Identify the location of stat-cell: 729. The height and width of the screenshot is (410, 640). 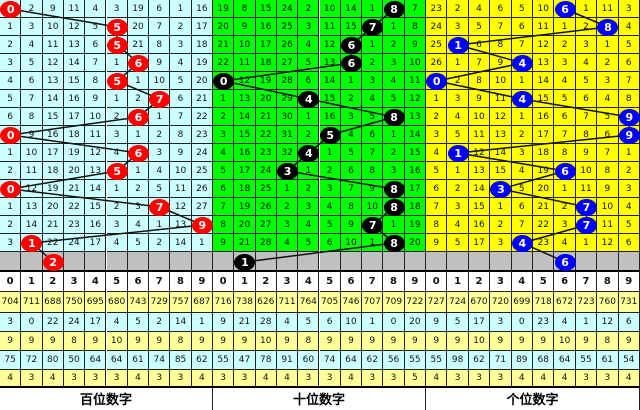
(160, 302).